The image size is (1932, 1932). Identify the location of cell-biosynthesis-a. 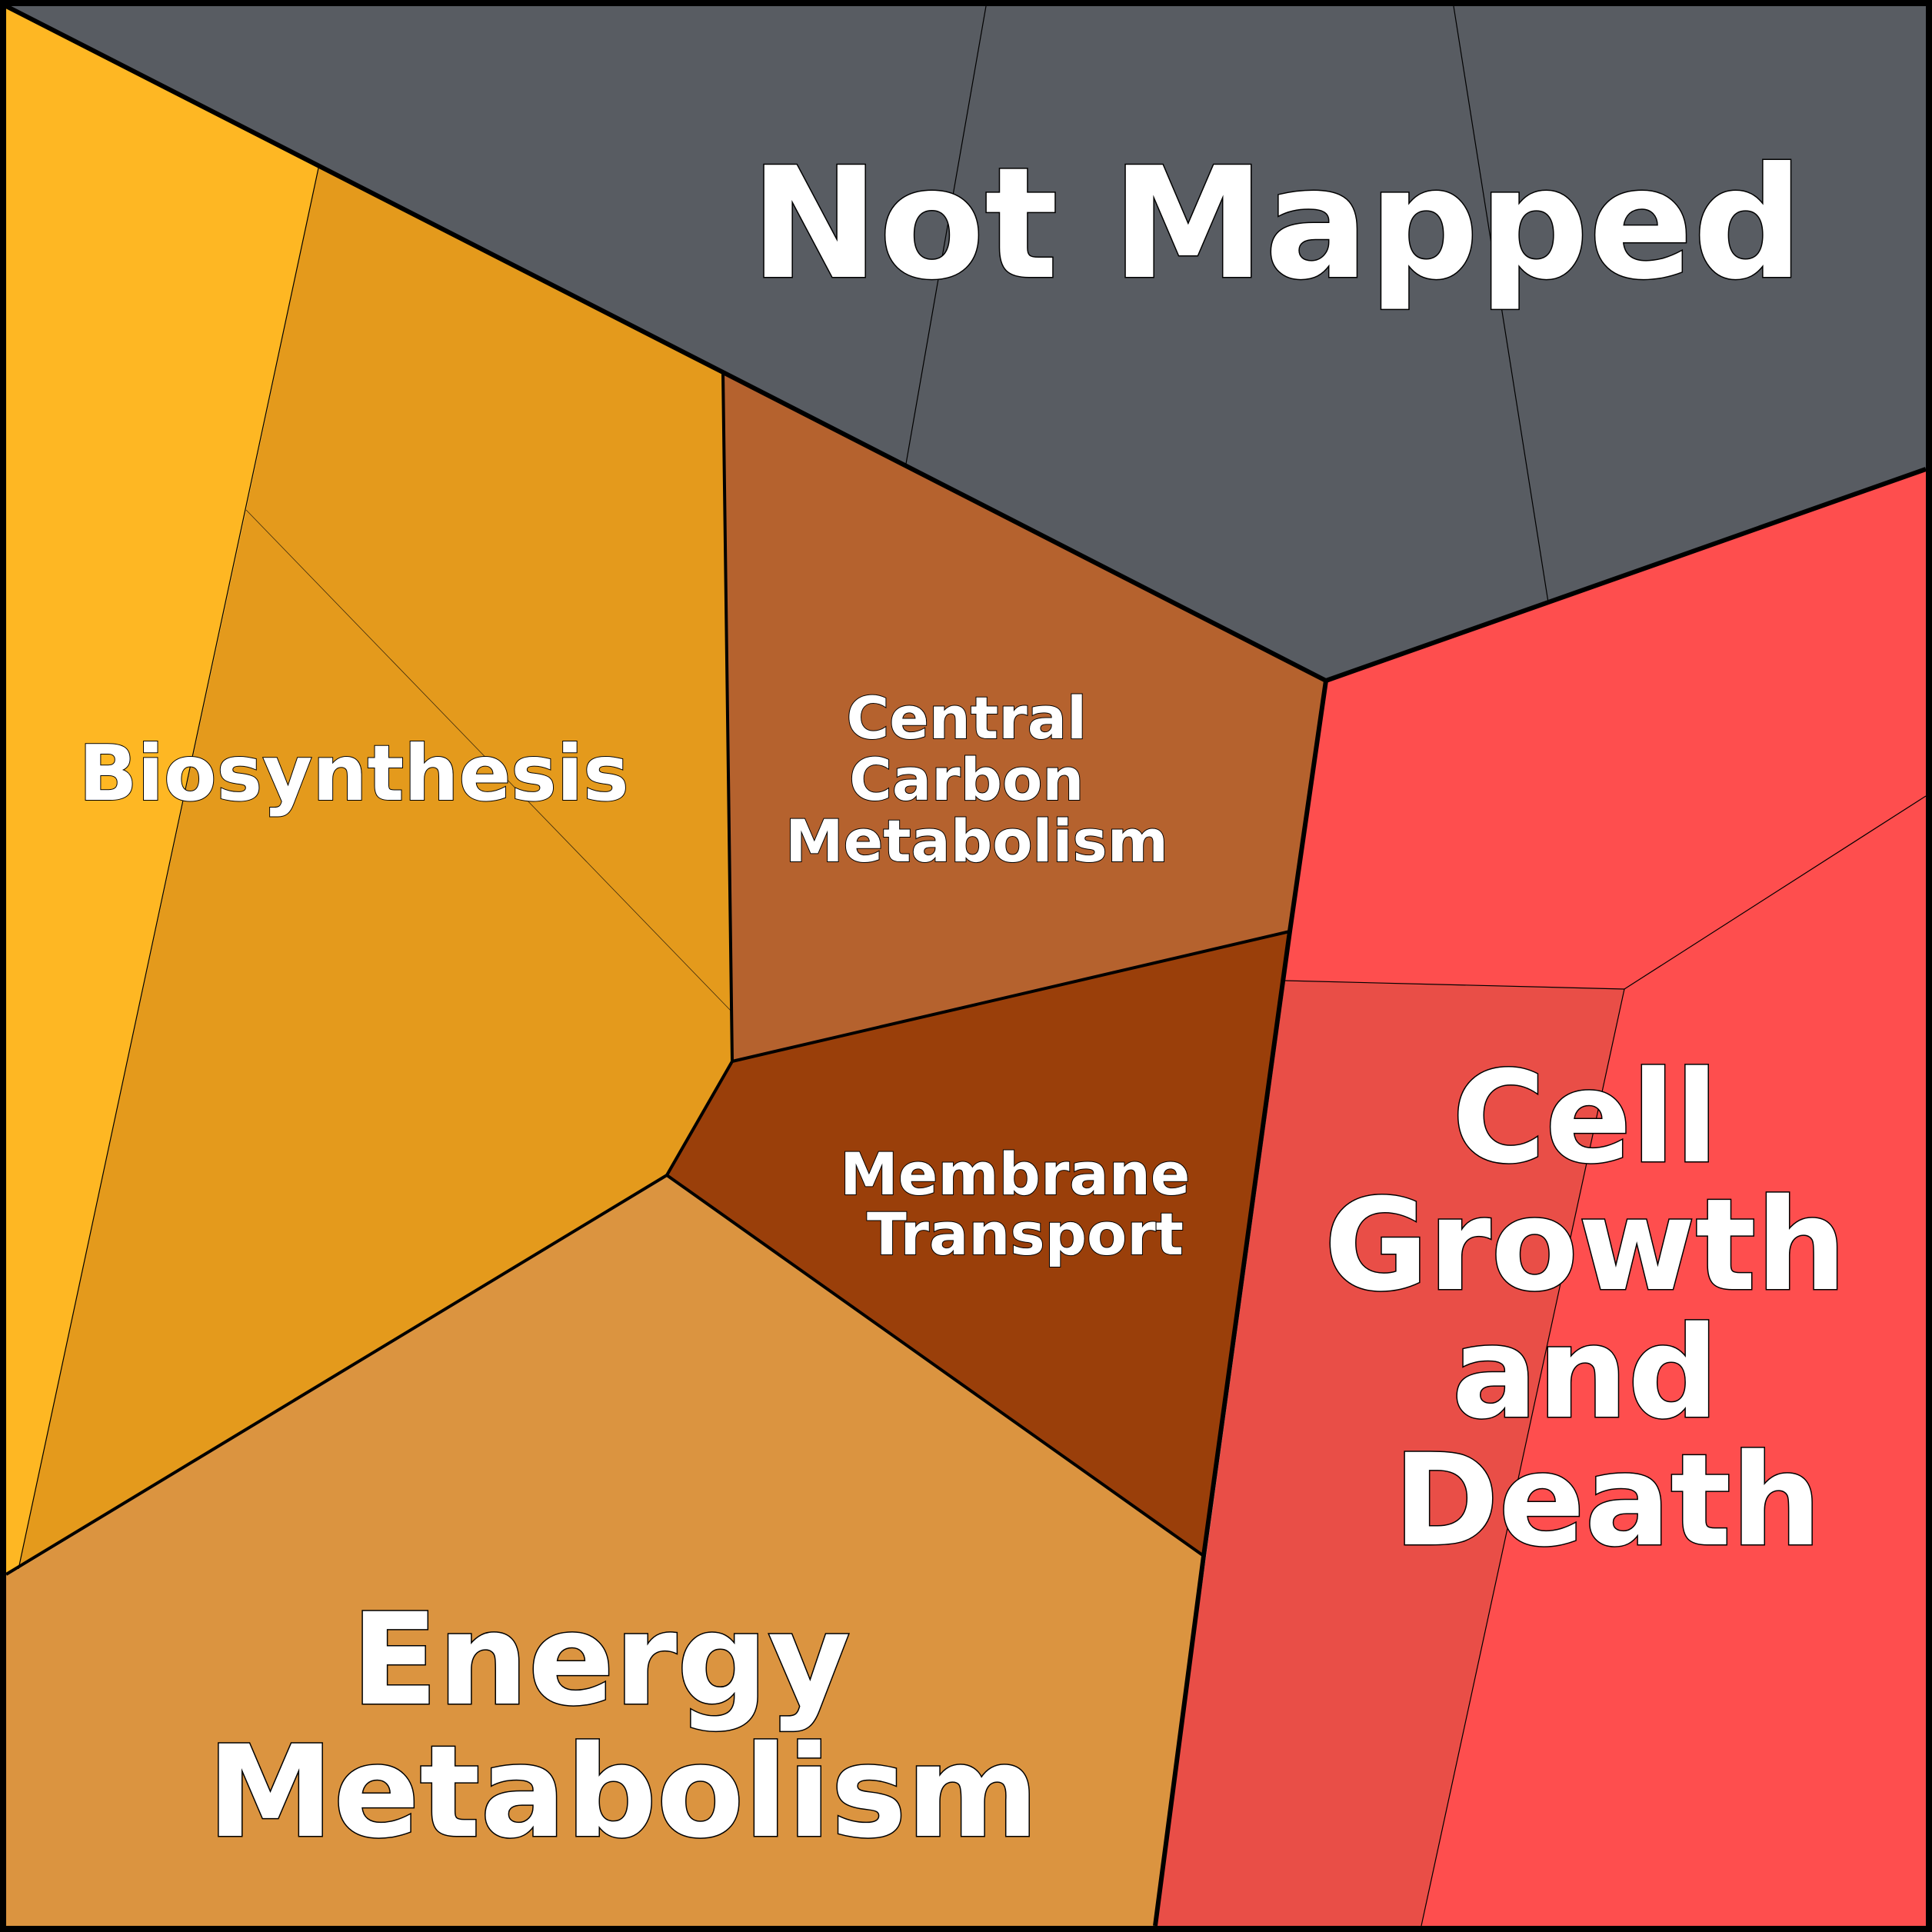
(162, 790).